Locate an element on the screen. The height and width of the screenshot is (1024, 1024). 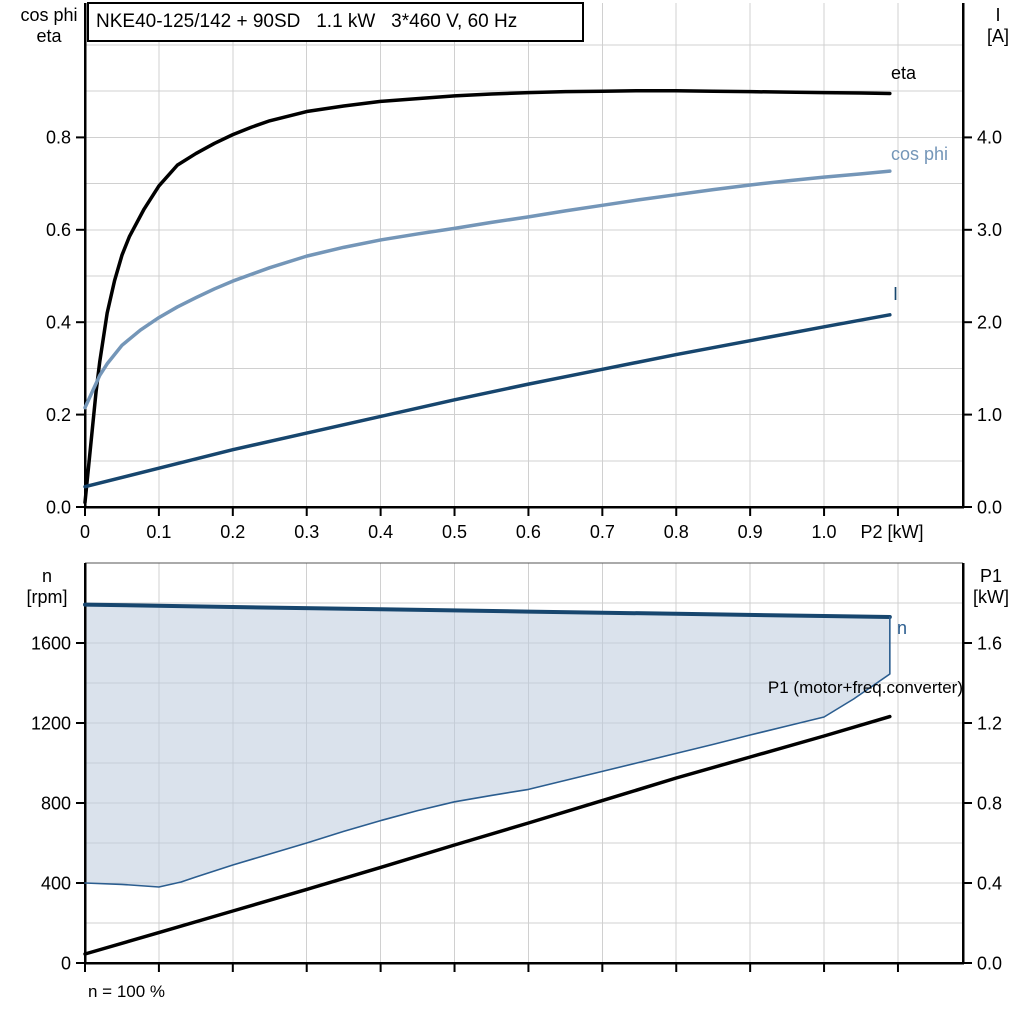
svg-text: 0.1 is located at coordinates (158, 532).